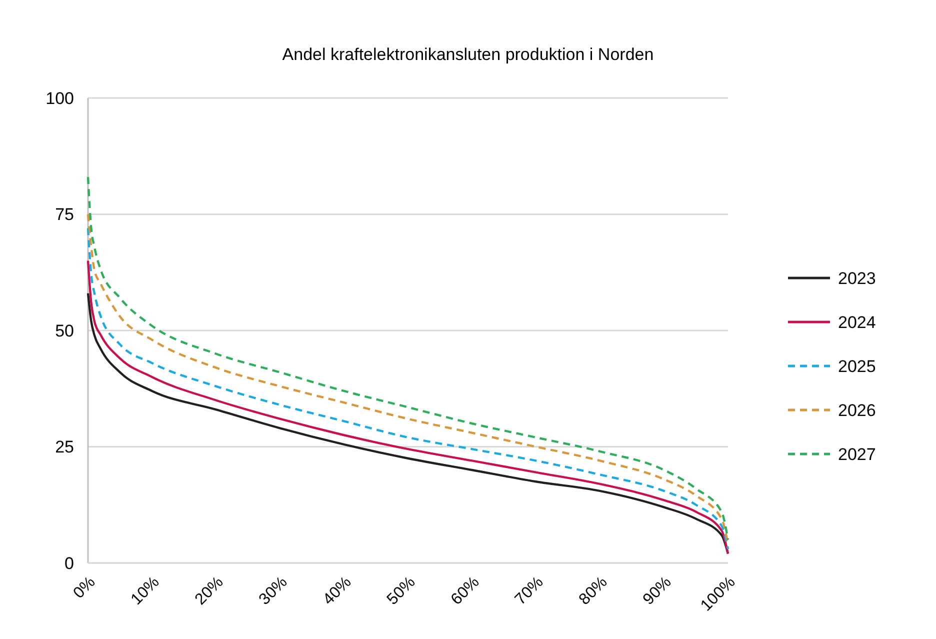 This screenshot has width=936, height=639. What do you see at coordinates (468, 54) in the screenshot?
I see `chart-title: Andel kraftelektronikansluten produktion i Norden` at bounding box center [468, 54].